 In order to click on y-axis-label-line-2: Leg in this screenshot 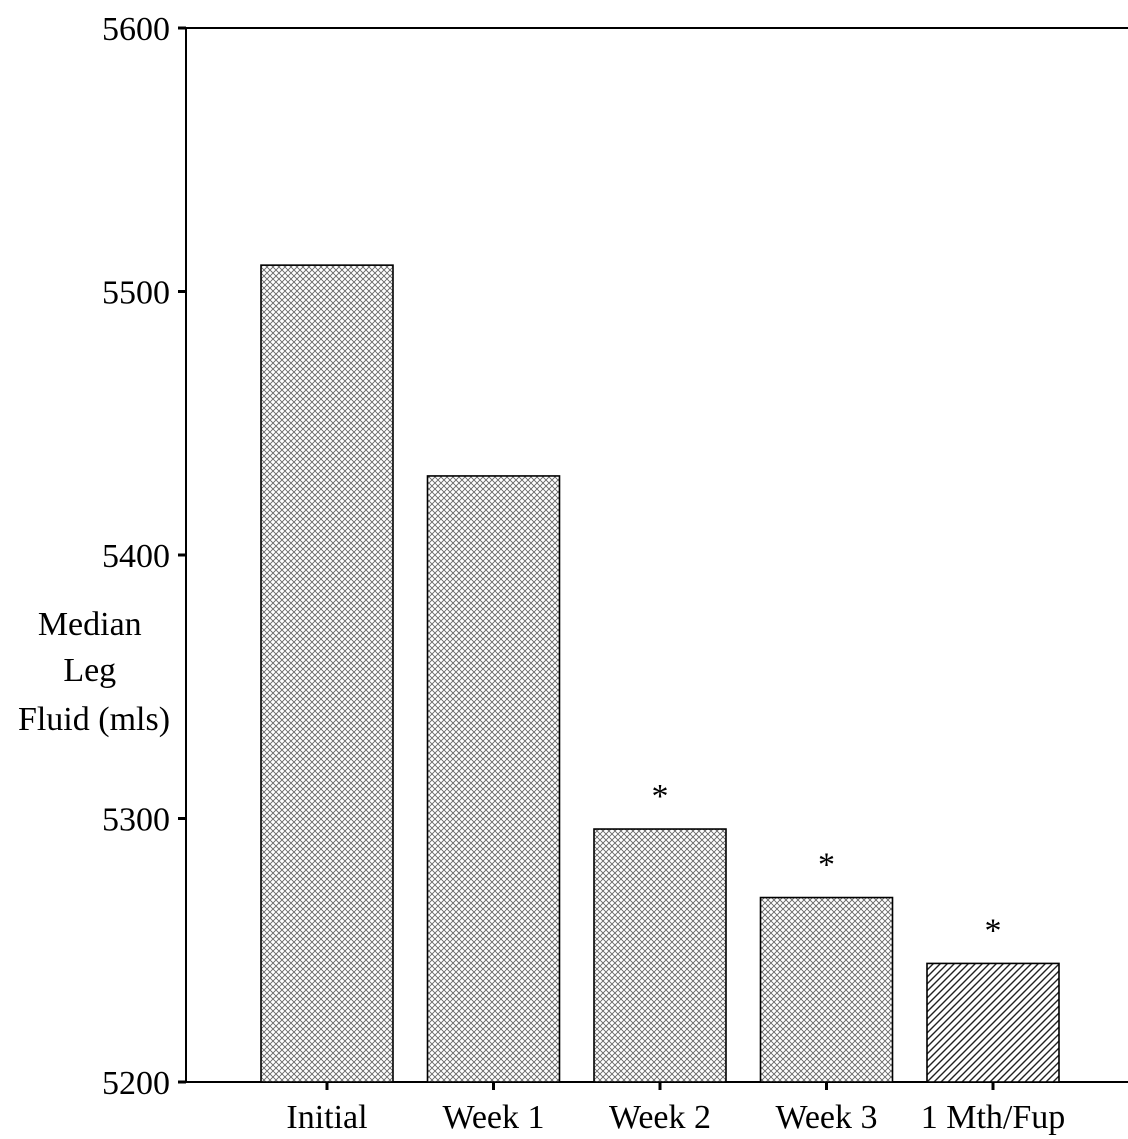, I will do `click(89, 670)`.